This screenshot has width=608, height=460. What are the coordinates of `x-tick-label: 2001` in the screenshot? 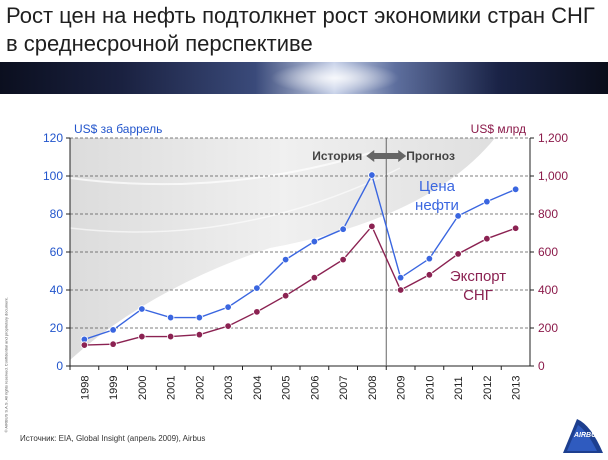 It's located at (172, 388).